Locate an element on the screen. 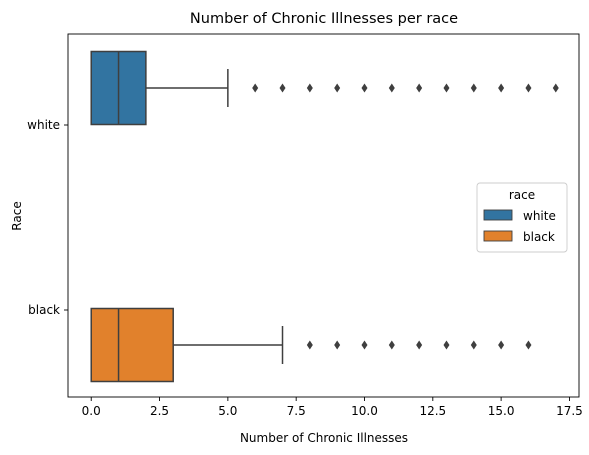  x-tick-label: 17.5 is located at coordinates (569, 411).